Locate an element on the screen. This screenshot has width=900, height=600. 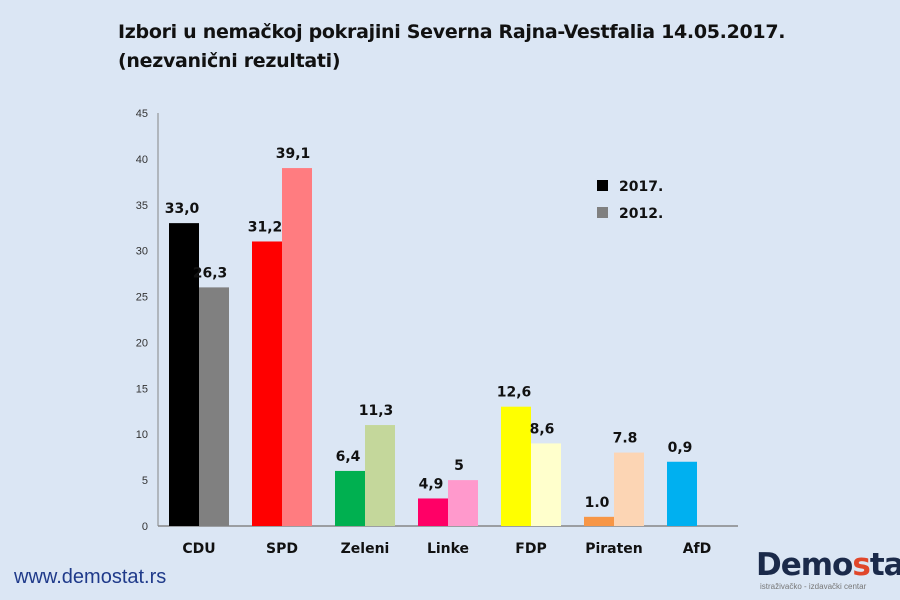
x-tick-label: SPD is located at coordinates (282, 549).